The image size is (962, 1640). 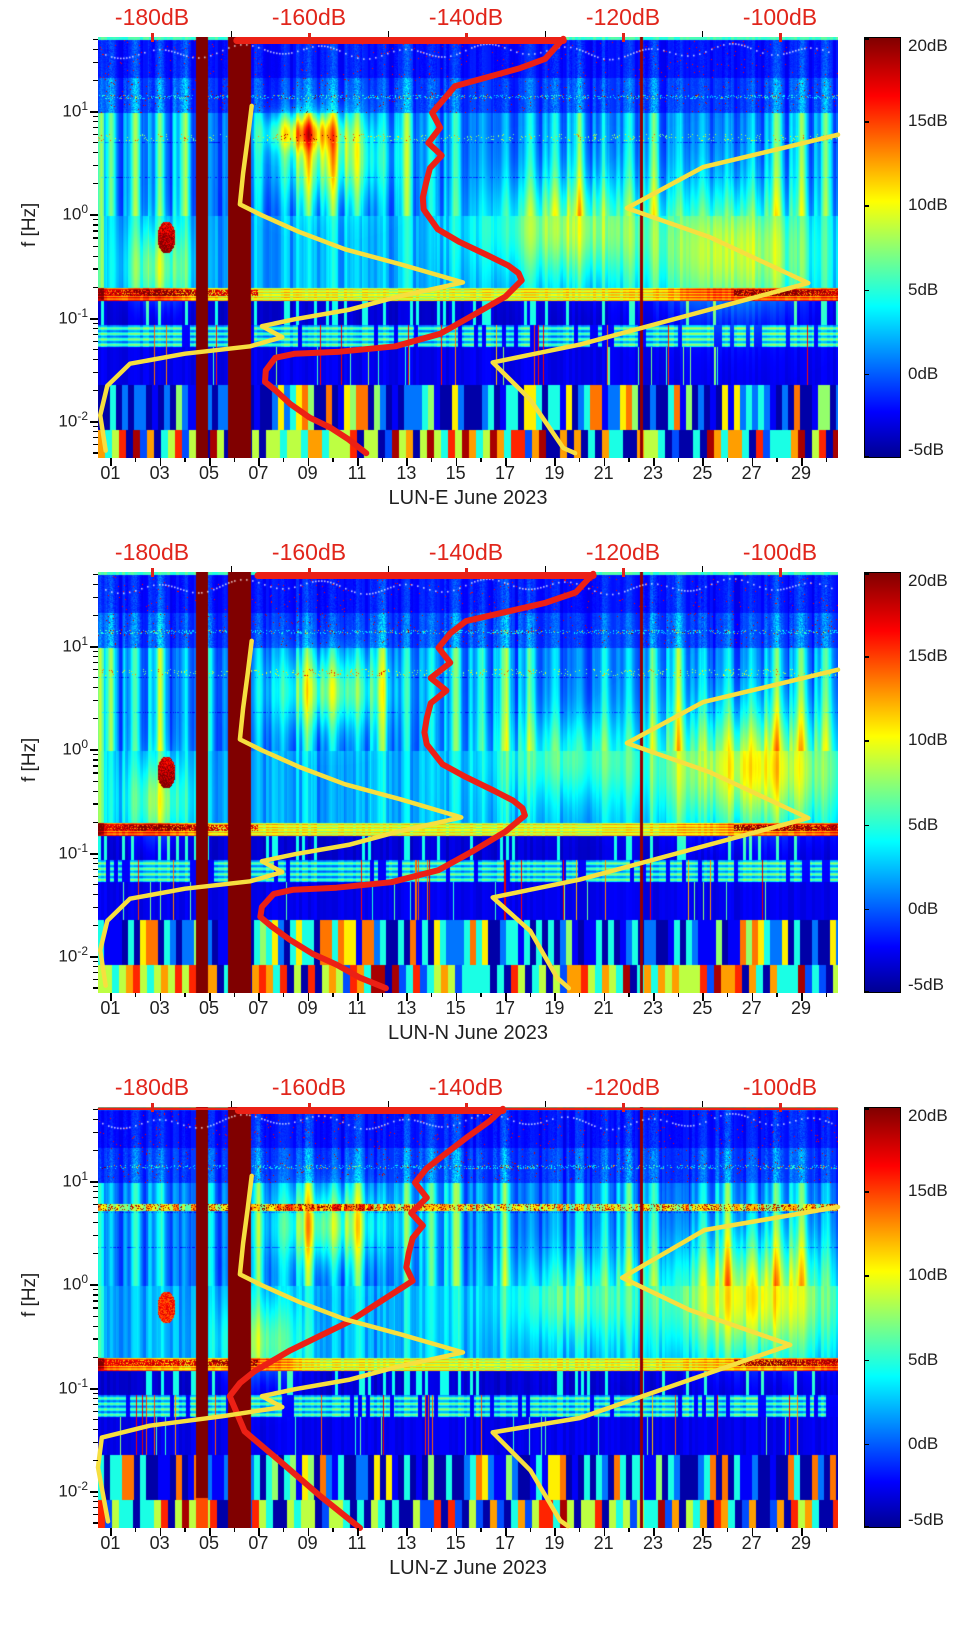 What do you see at coordinates (928, 45) in the screenshot?
I see `colorbar-label: 20dB` at bounding box center [928, 45].